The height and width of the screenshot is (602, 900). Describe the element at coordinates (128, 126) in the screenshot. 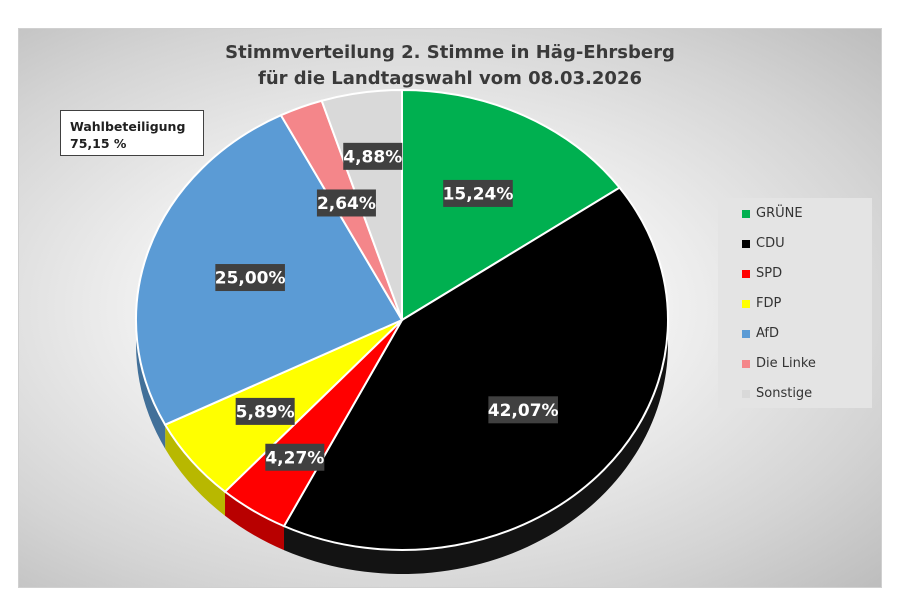

I see `turnout-label: Wahlbeteiligung` at that location.